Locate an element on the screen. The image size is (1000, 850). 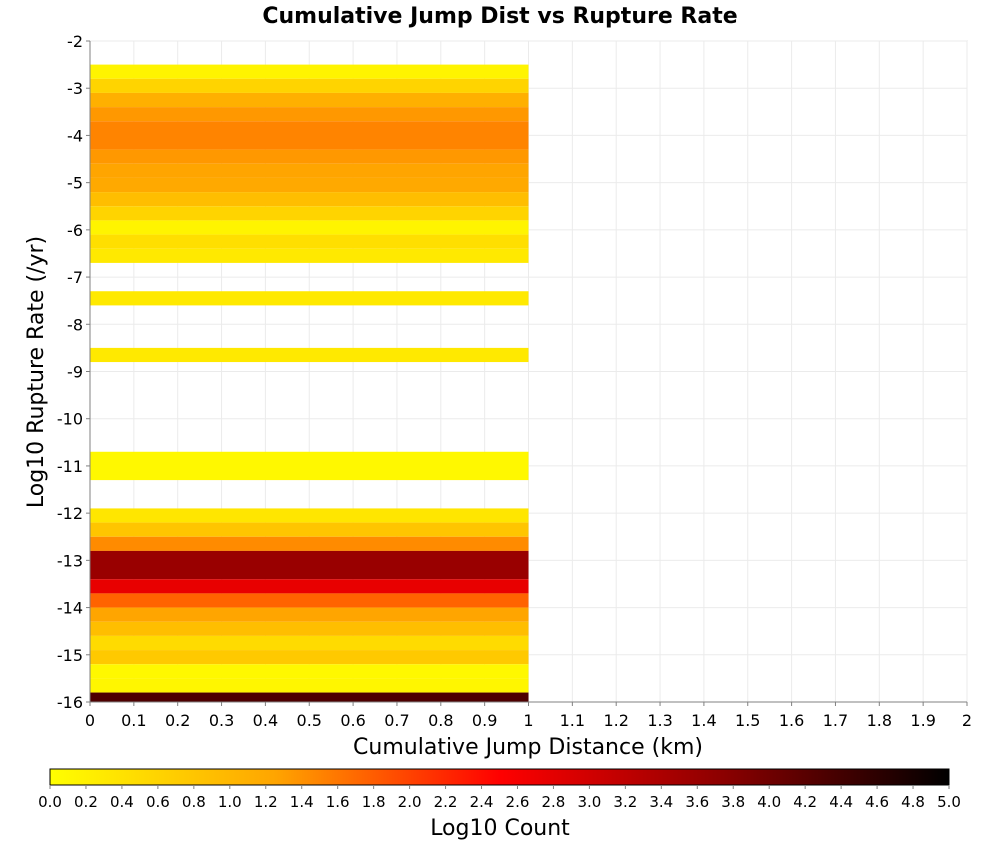
x-tick-label: 1.4 is located at coordinates (703, 720).